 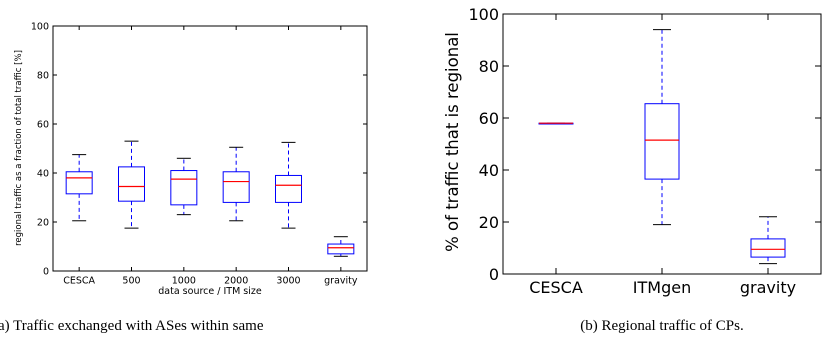 What do you see at coordinates (236, 281) in the screenshot?
I see `x-tick-label: 2000` at bounding box center [236, 281].